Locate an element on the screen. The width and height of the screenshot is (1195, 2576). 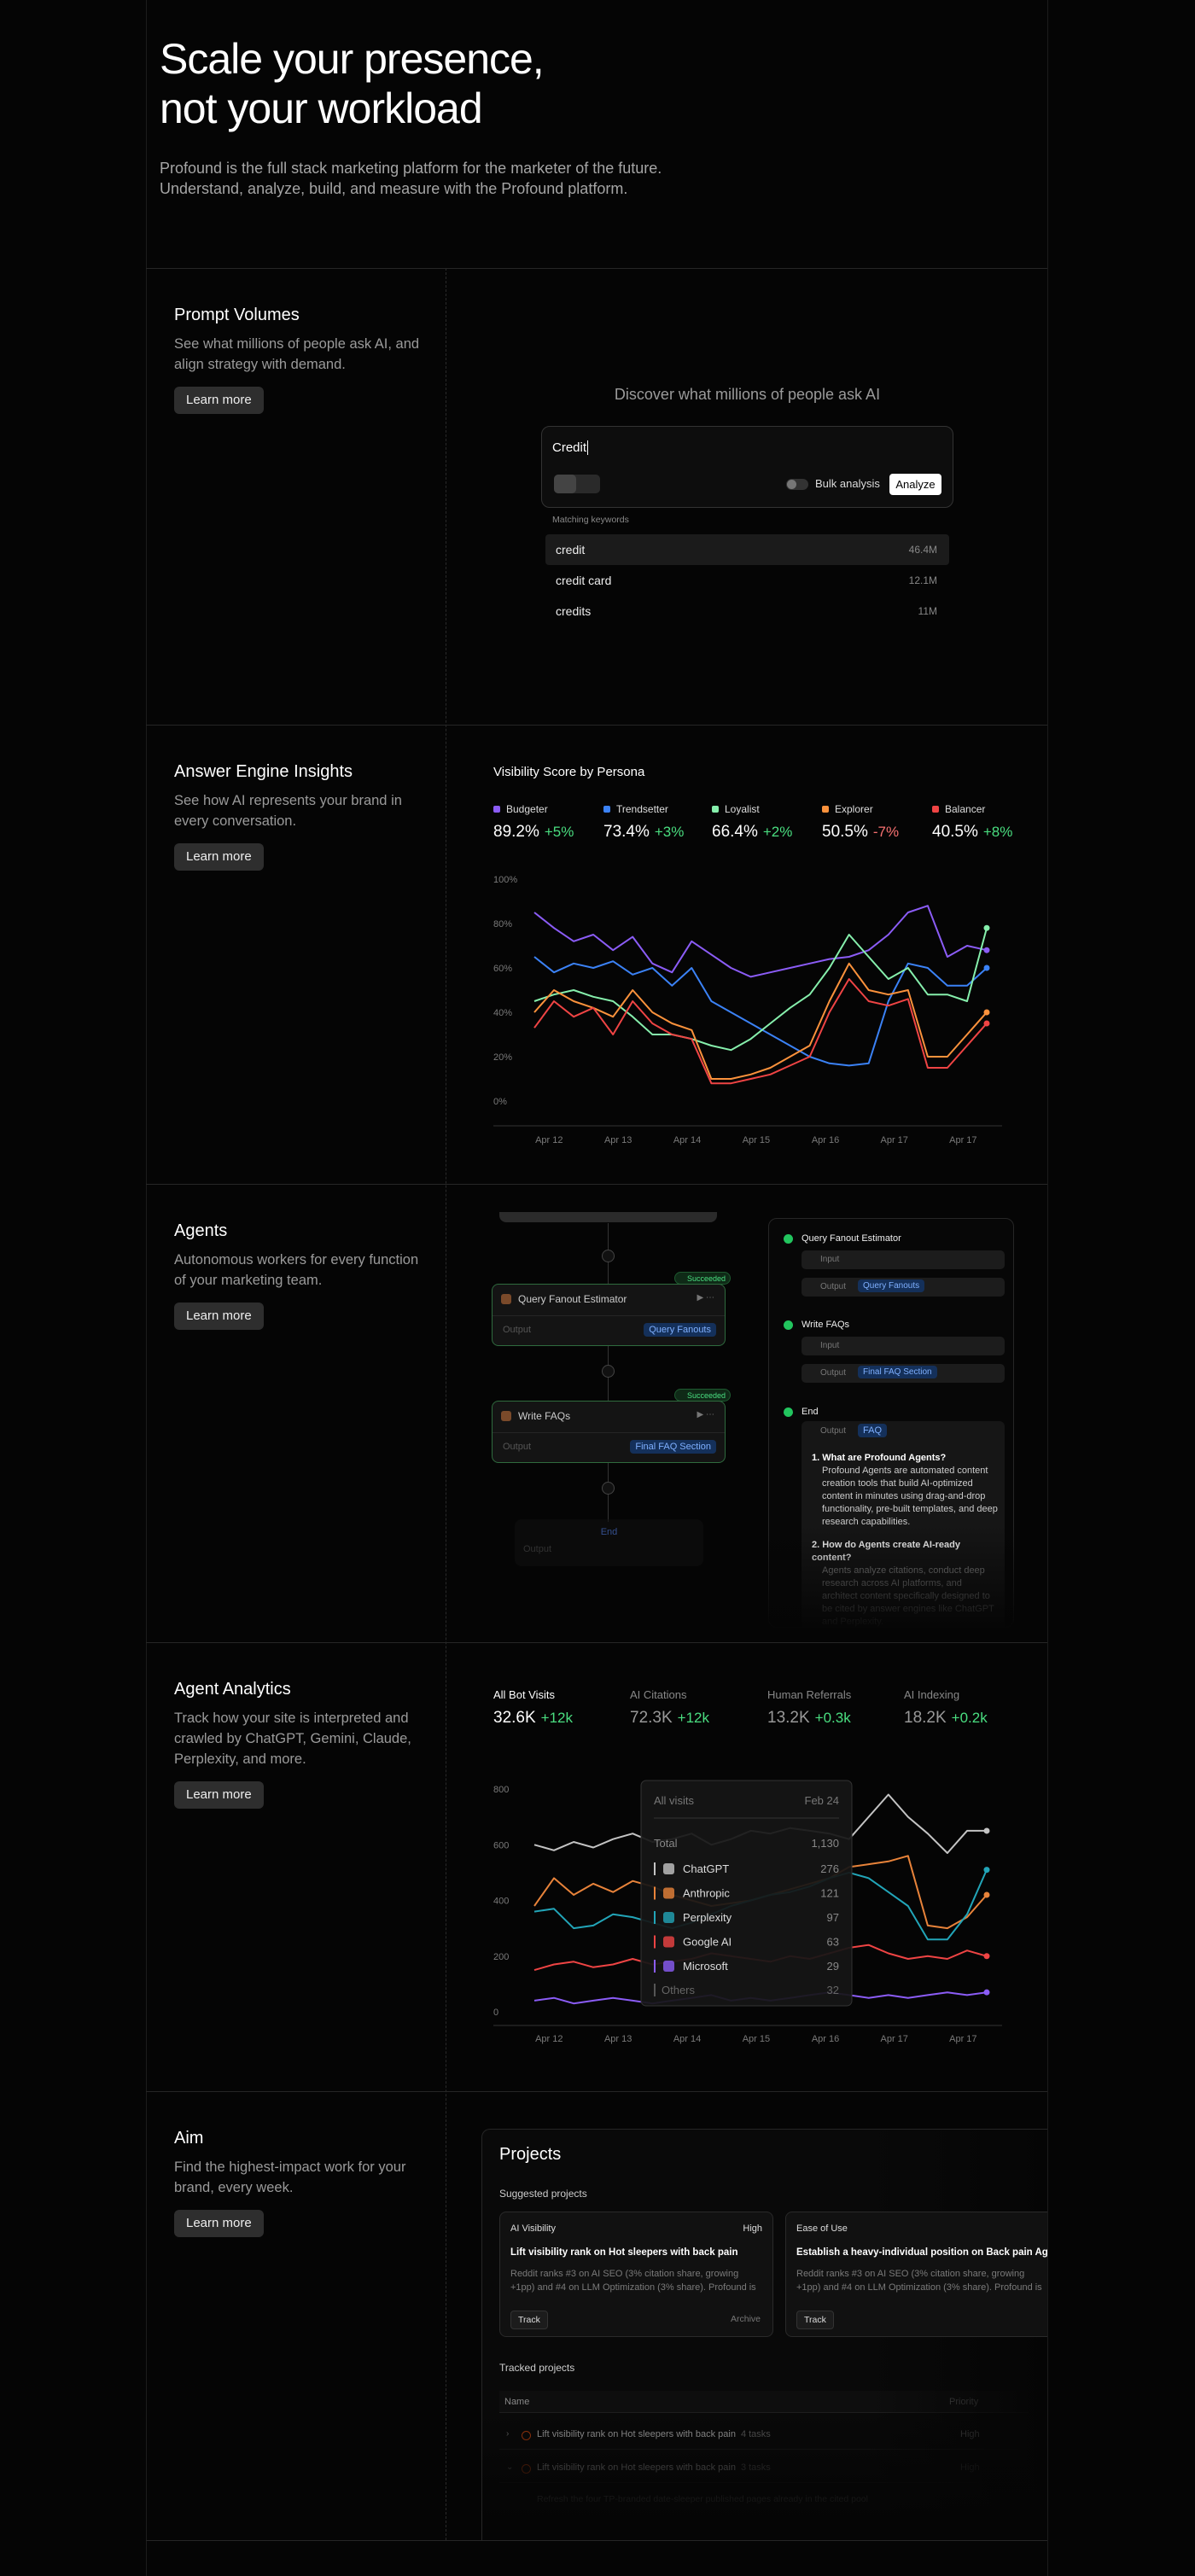
row-value: 276 is located at coordinates (829, 1868).